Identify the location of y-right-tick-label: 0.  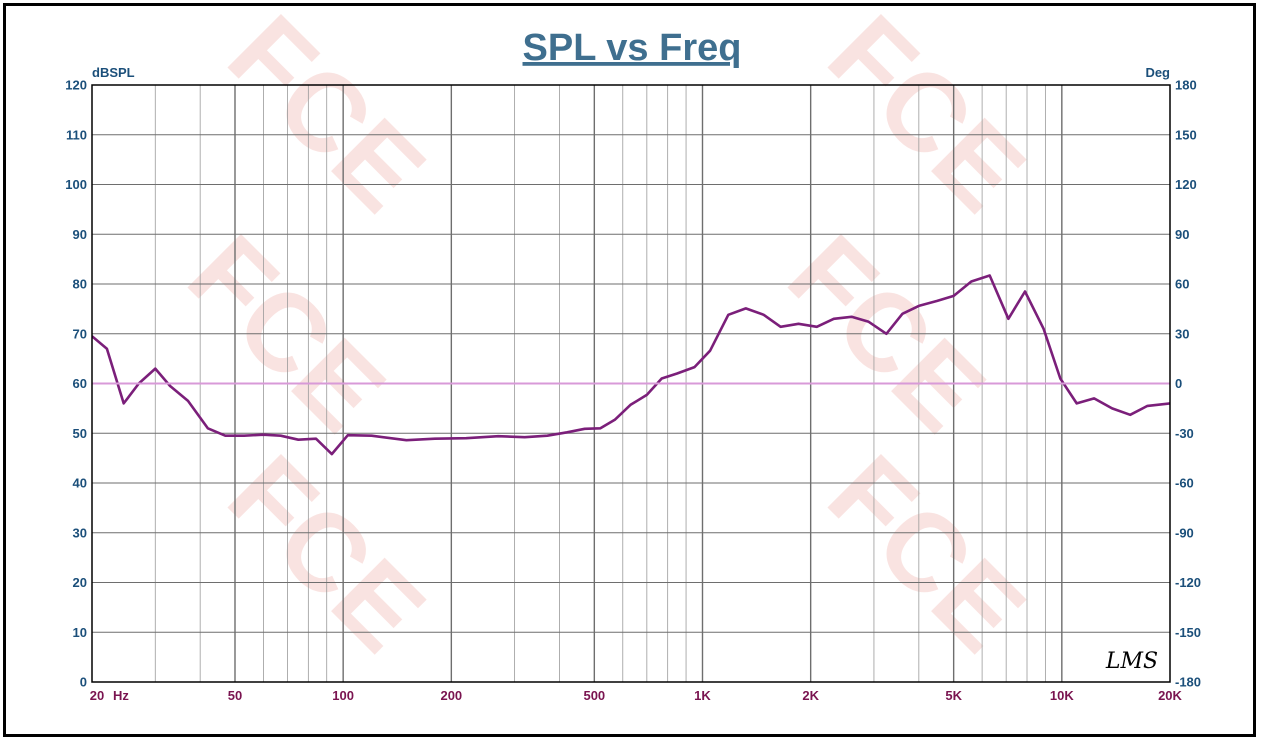
(1178, 383).